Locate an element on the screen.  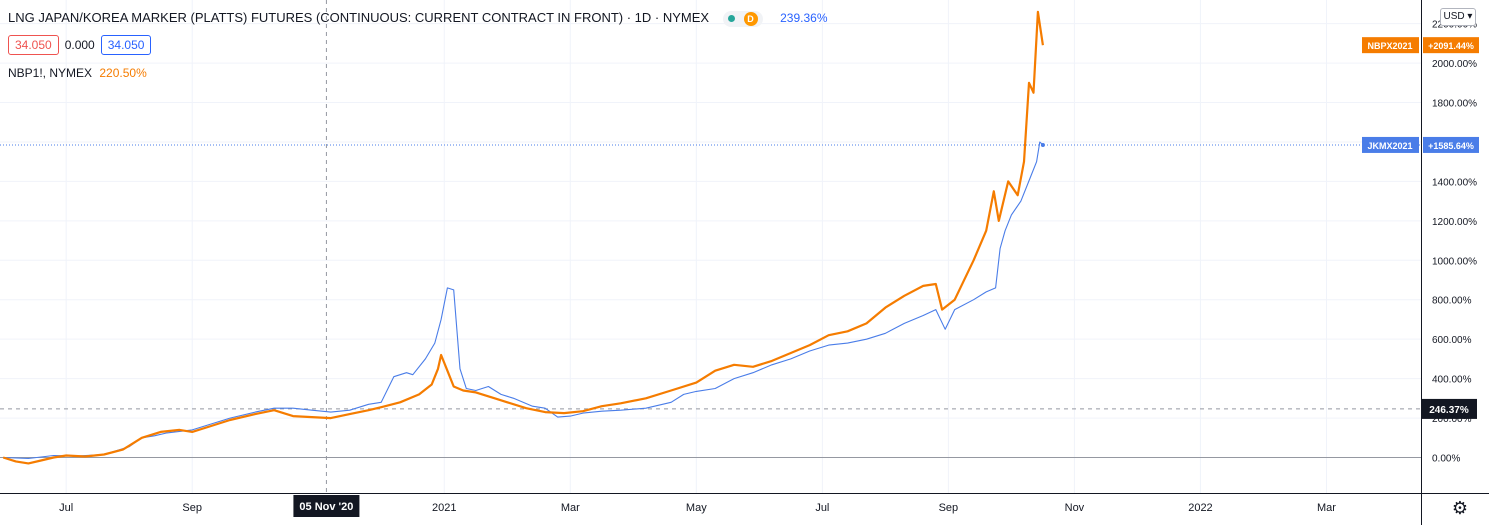
y-tick-label: 800.00% is located at coordinates (1452, 301).